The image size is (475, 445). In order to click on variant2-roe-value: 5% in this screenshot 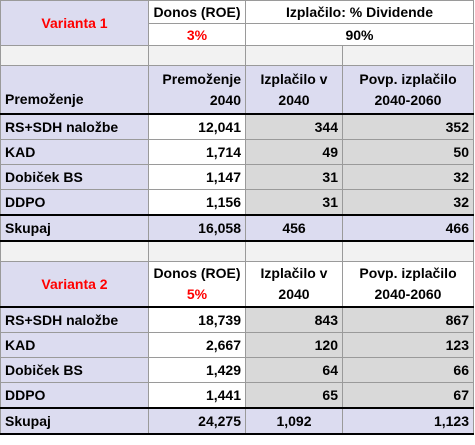, I will do `click(197, 294)`.